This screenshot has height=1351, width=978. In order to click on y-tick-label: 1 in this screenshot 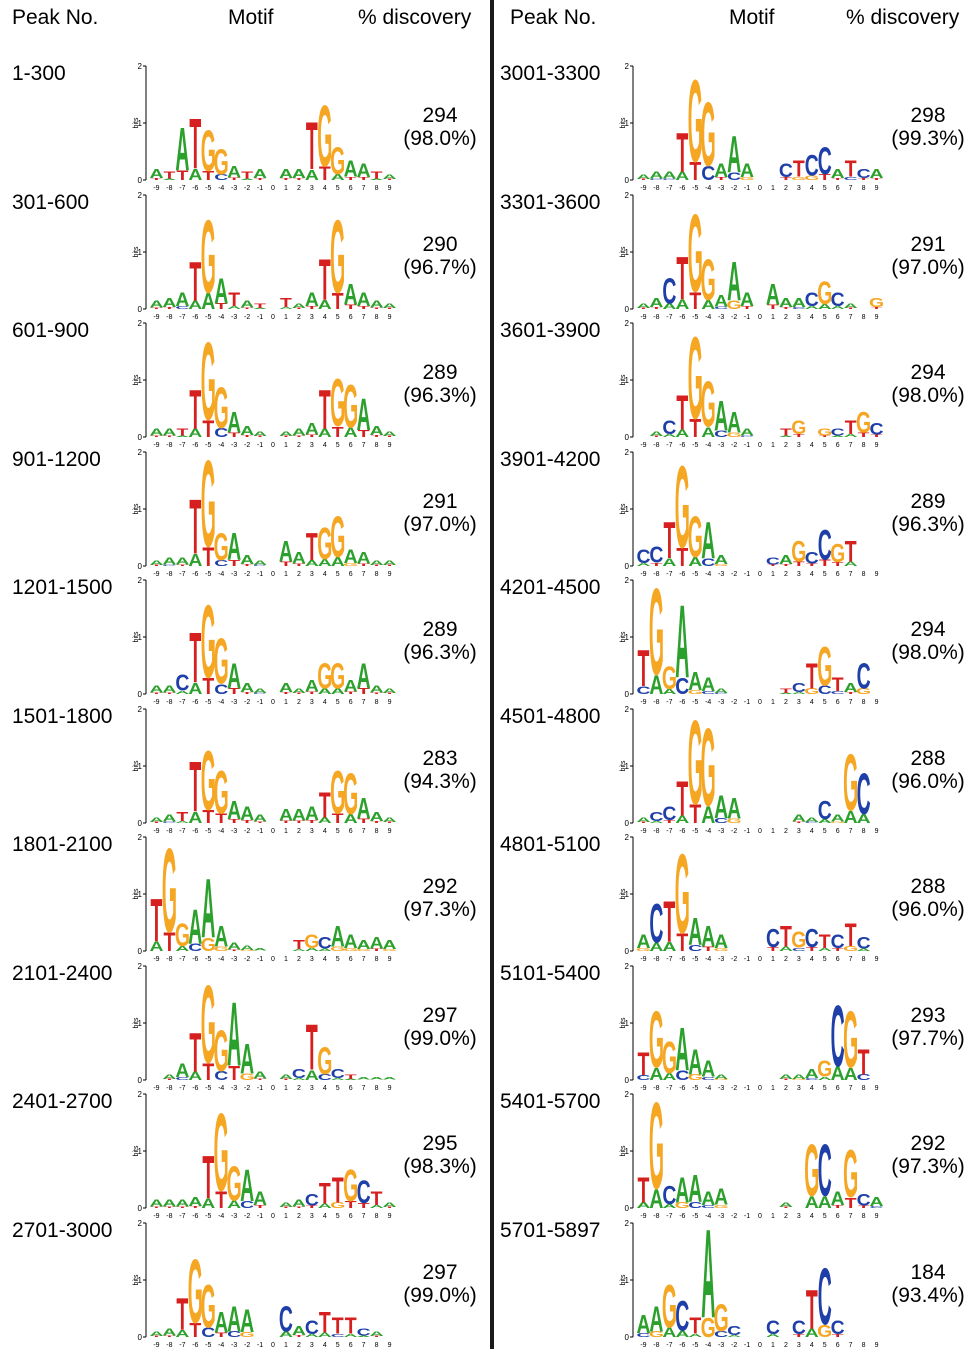, I will do `click(627, 1151)`.